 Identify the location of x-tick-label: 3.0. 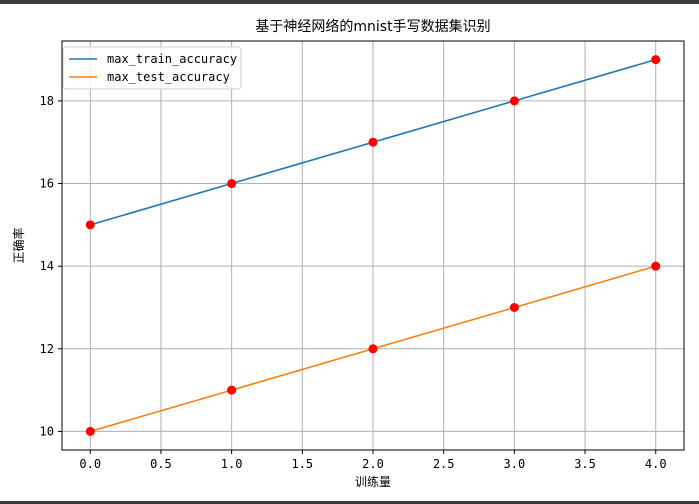
(515, 464).